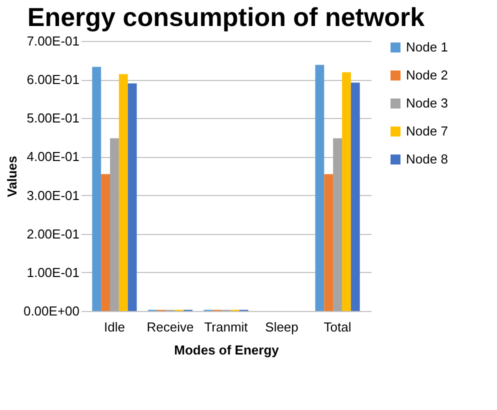  Describe the element at coordinates (53, 80) in the screenshot. I see `y-tick-label: 6.00E-01` at that location.